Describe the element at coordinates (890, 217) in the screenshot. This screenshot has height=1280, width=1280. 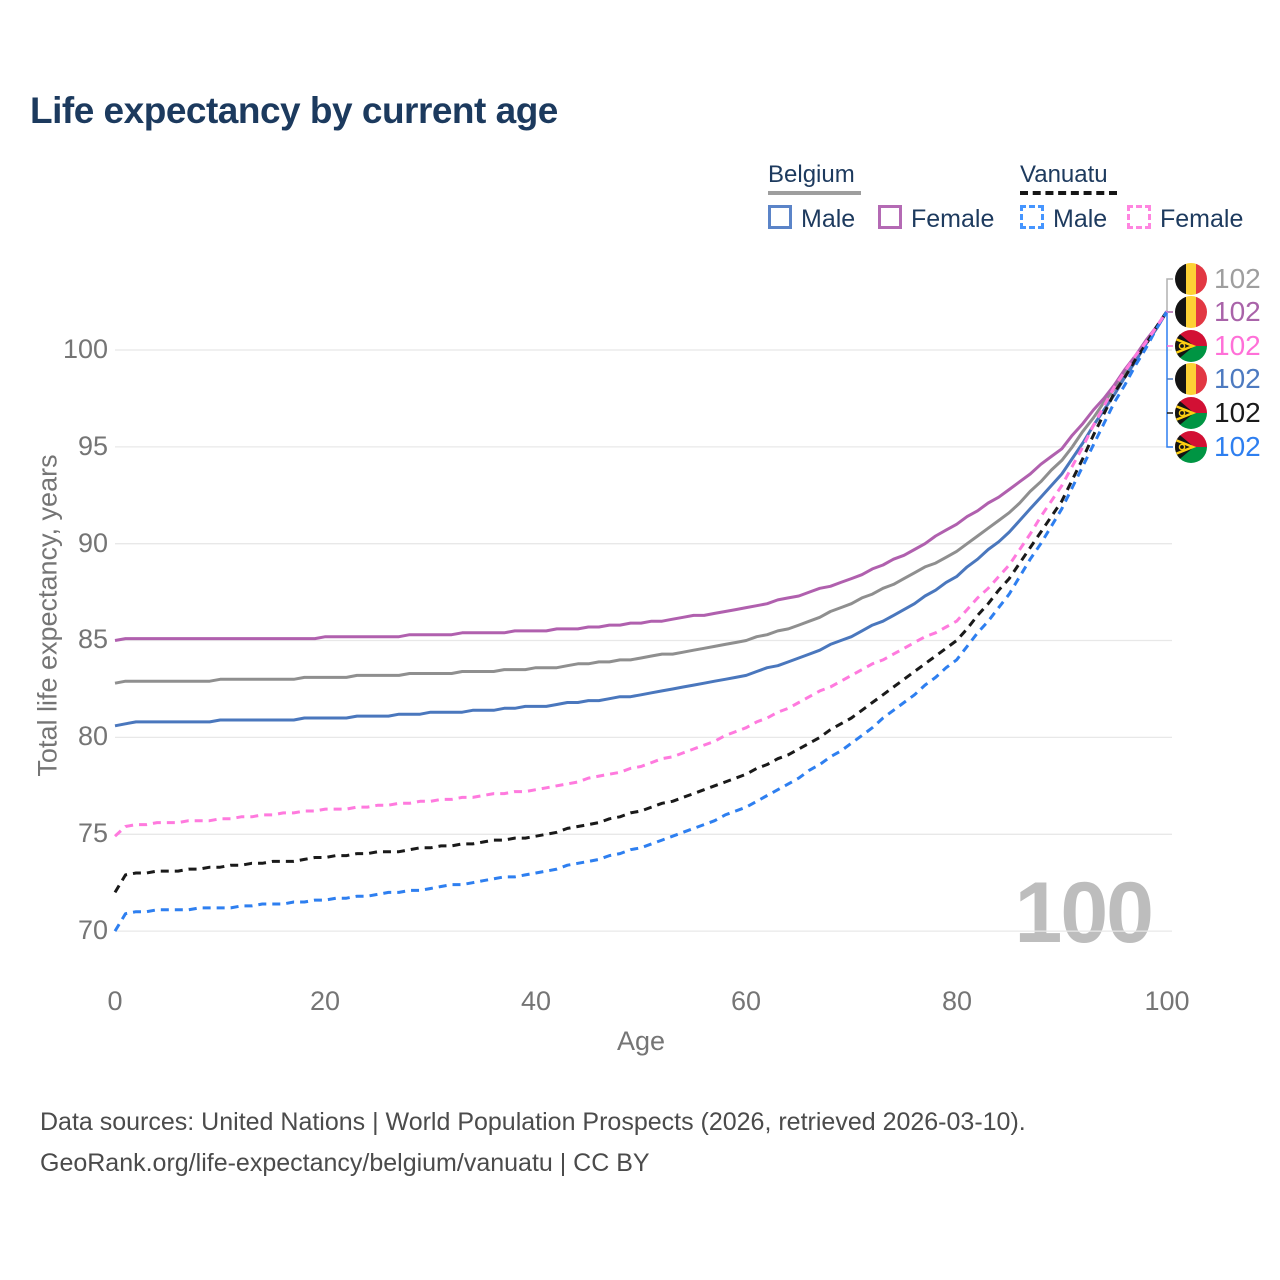
I see `legend-swatch-belgium-female` at that location.